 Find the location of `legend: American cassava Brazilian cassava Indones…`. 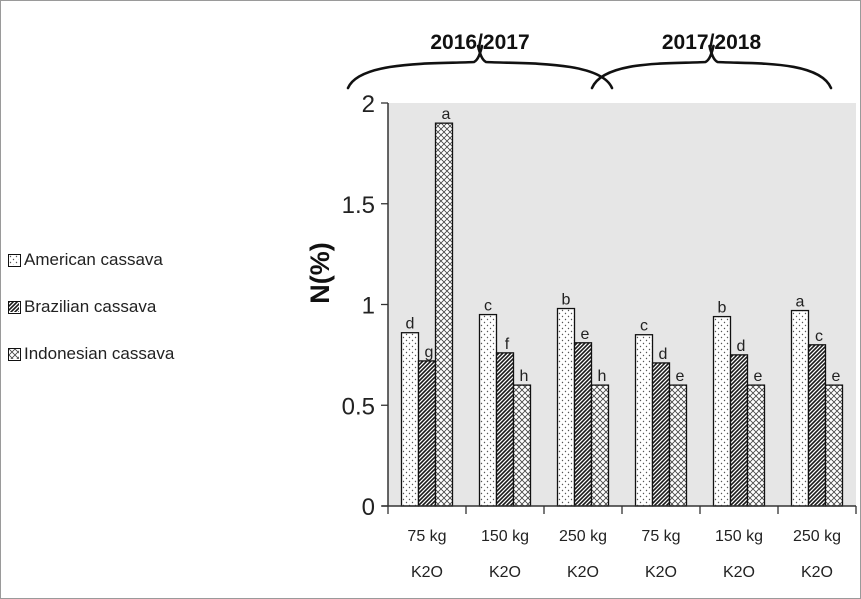

legend: American cassava Brazilian cassava Indones… is located at coordinates (91, 317).